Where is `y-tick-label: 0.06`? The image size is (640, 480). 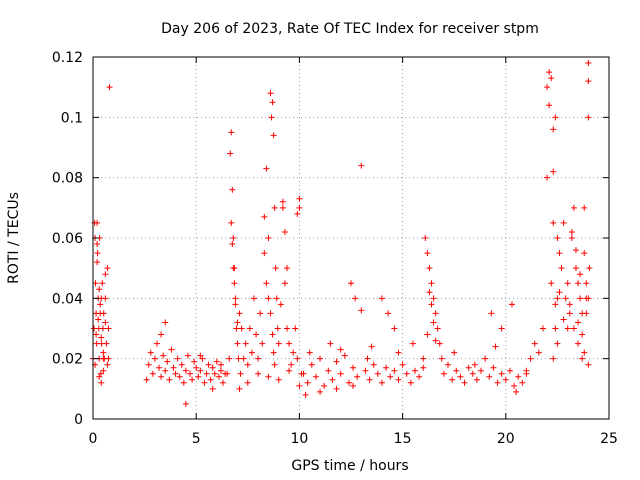
y-tick-label: 0.06 is located at coordinates (67, 239).